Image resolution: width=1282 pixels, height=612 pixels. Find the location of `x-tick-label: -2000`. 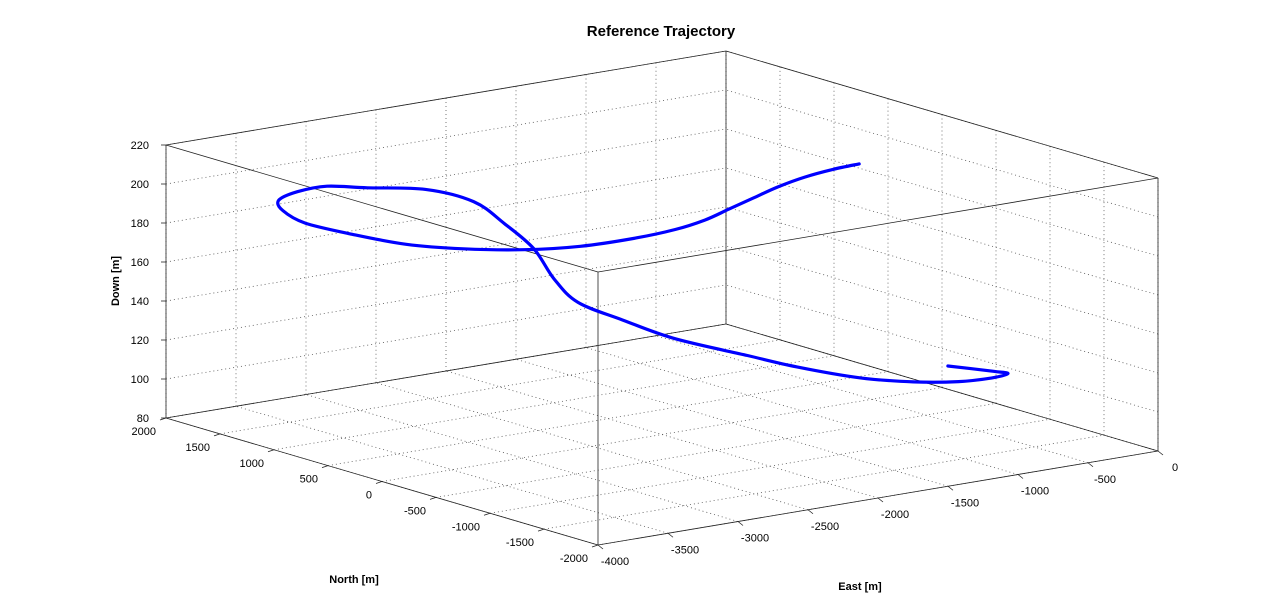

x-tick-label: -2000 is located at coordinates (895, 515).